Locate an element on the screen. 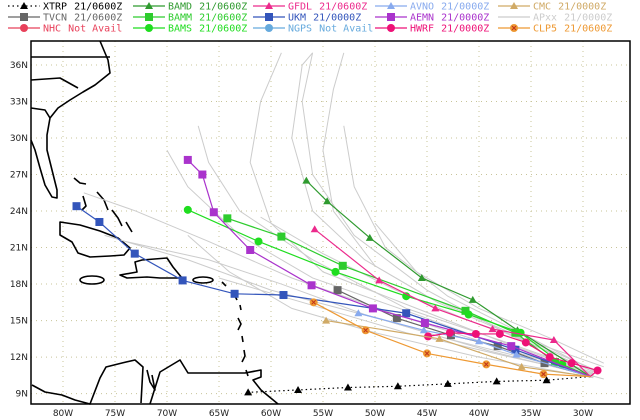 This screenshot has height=420, width=640. legend-item-avno: AVNO 21/0000Z is located at coordinates (432, 7).